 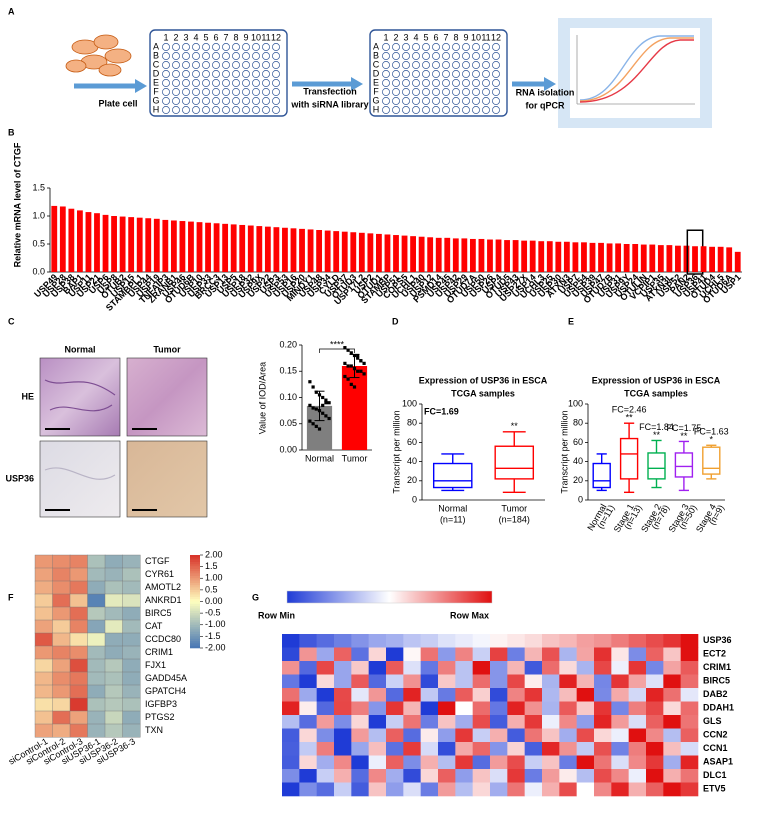 I want to click on plate-column-label: 10, so click(x=256, y=37).